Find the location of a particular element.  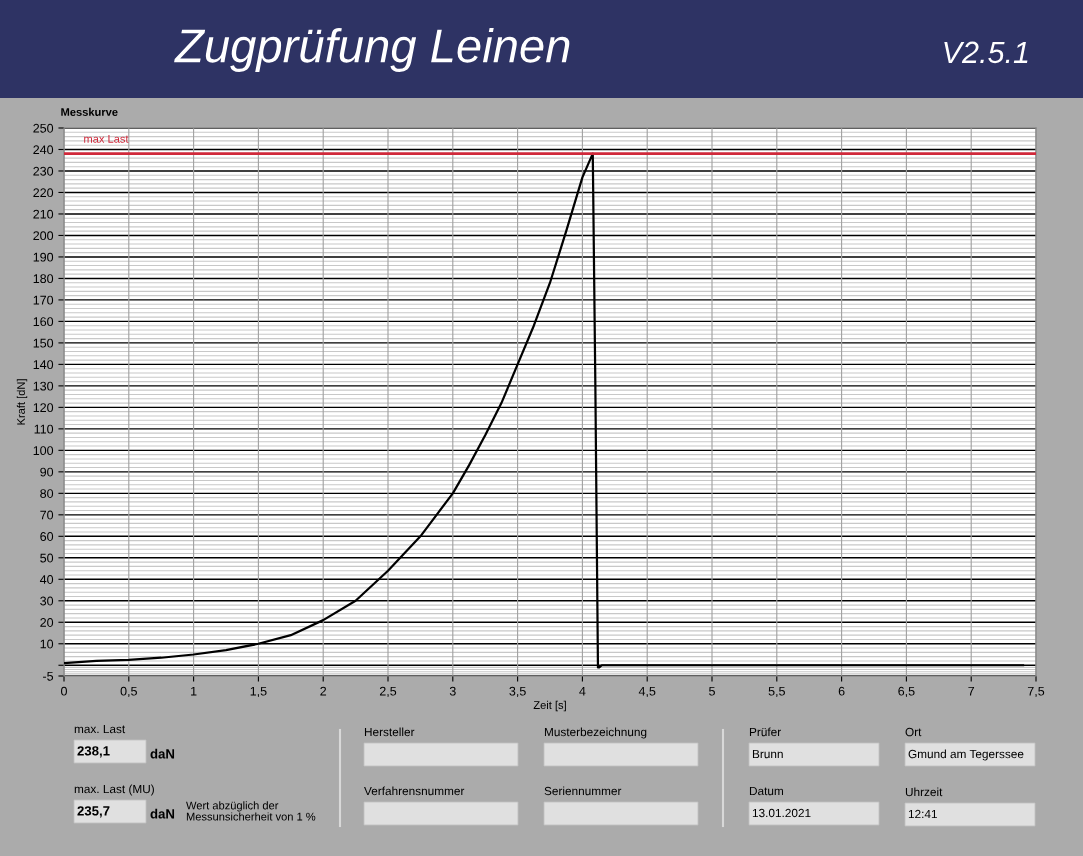

x-tick-label: 2,5 is located at coordinates (388, 692).